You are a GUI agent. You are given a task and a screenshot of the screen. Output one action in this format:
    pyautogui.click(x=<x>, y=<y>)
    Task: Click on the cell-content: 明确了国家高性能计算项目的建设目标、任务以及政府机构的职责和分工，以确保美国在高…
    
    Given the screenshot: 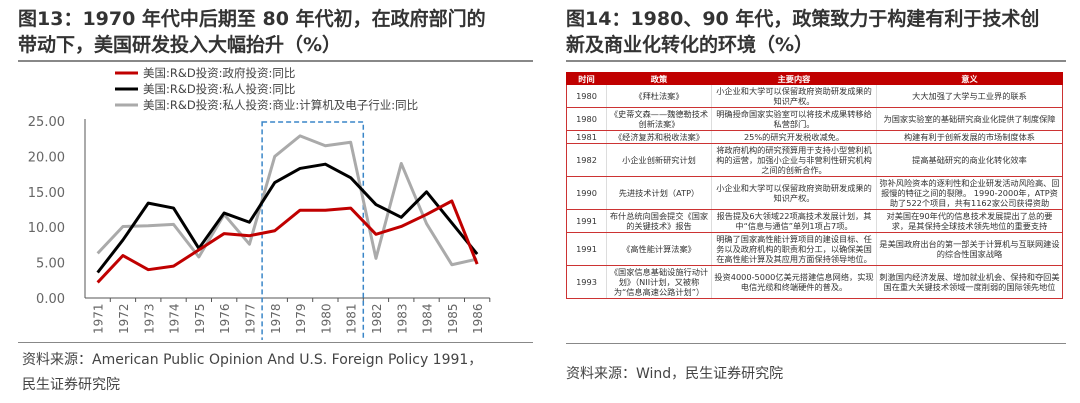 What is the action you would take?
    pyautogui.click(x=794, y=249)
    